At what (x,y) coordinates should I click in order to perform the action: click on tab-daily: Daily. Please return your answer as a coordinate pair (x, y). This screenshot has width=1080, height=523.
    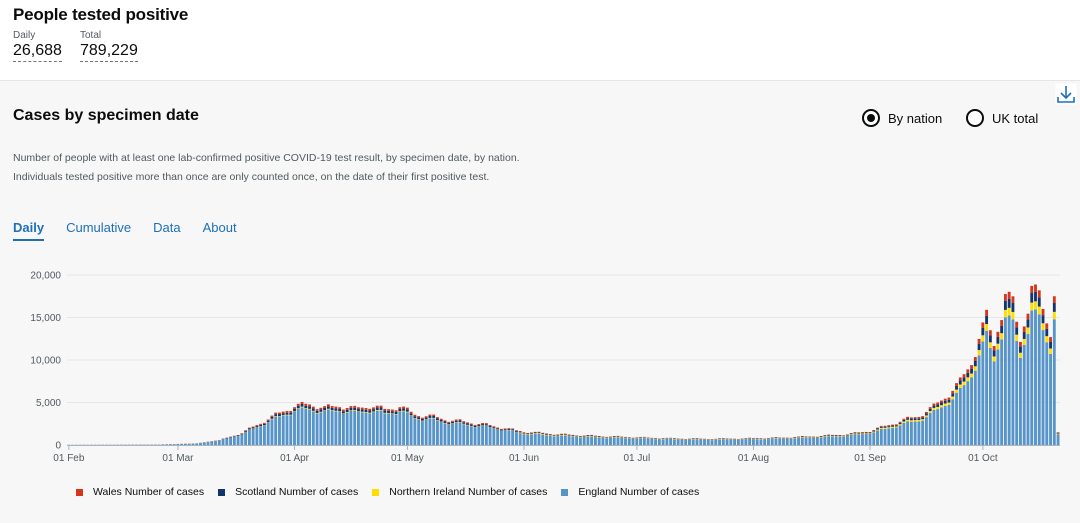
    Looking at the image, I should click on (29, 230).